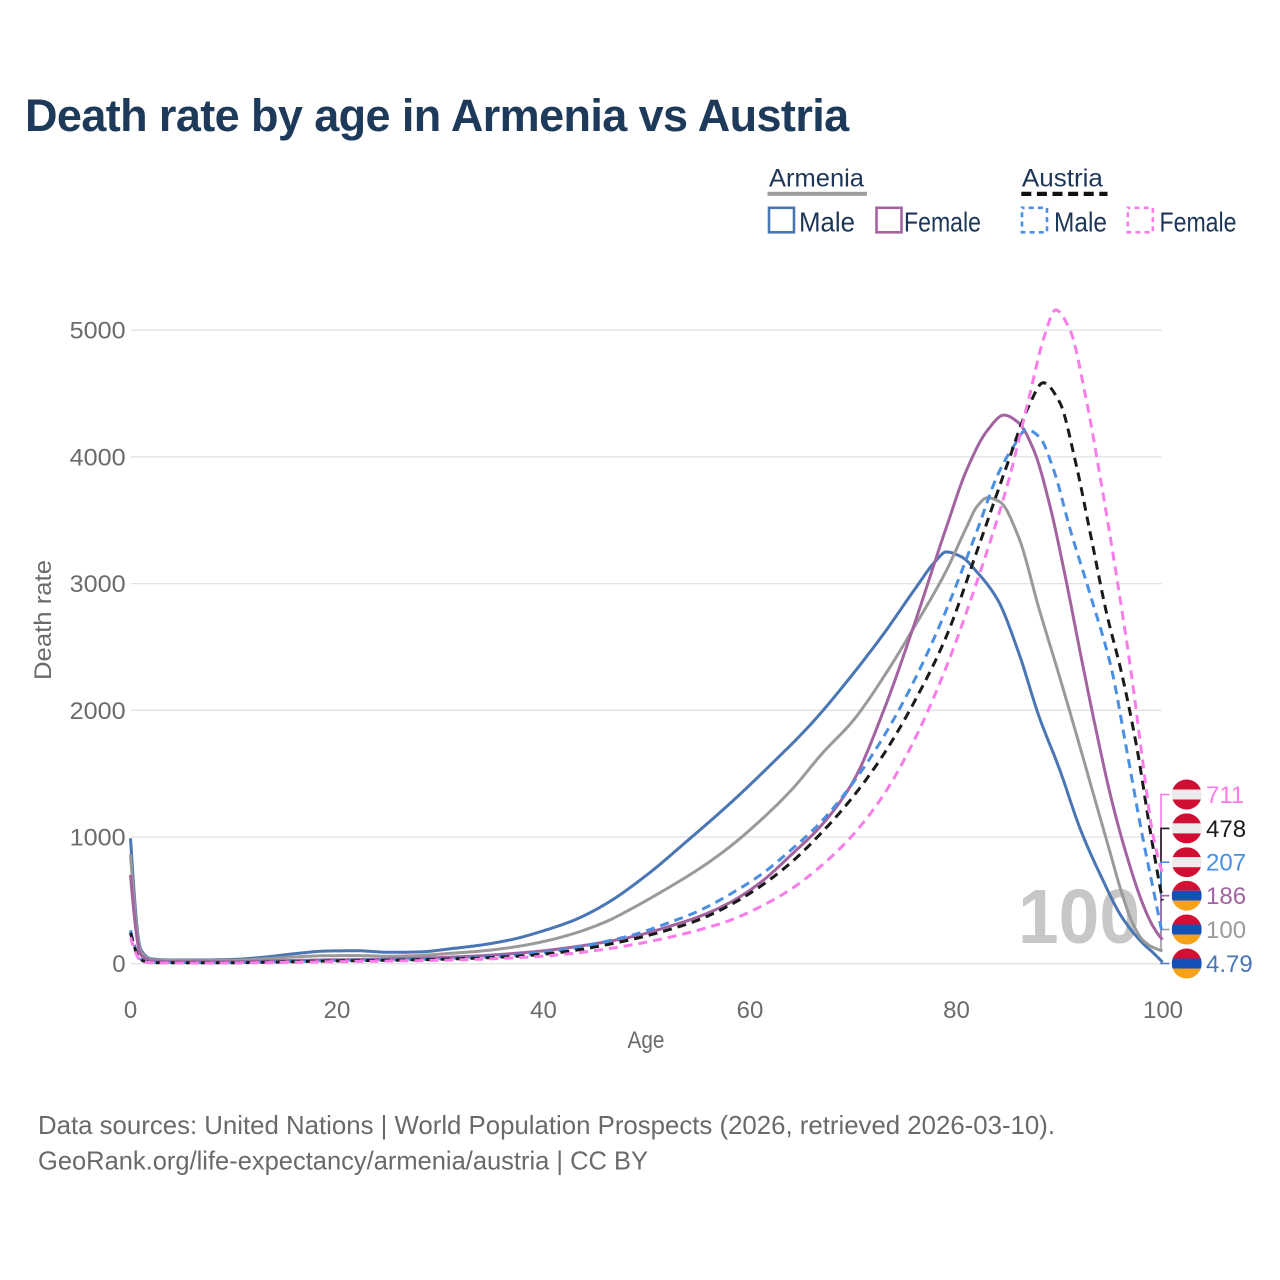 Image resolution: width=1280 pixels, height=1280 pixels. What do you see at coordinates (1226, 863) in the screenshot?
I see `svg-text: 207` at bounding box center [1226, 863].